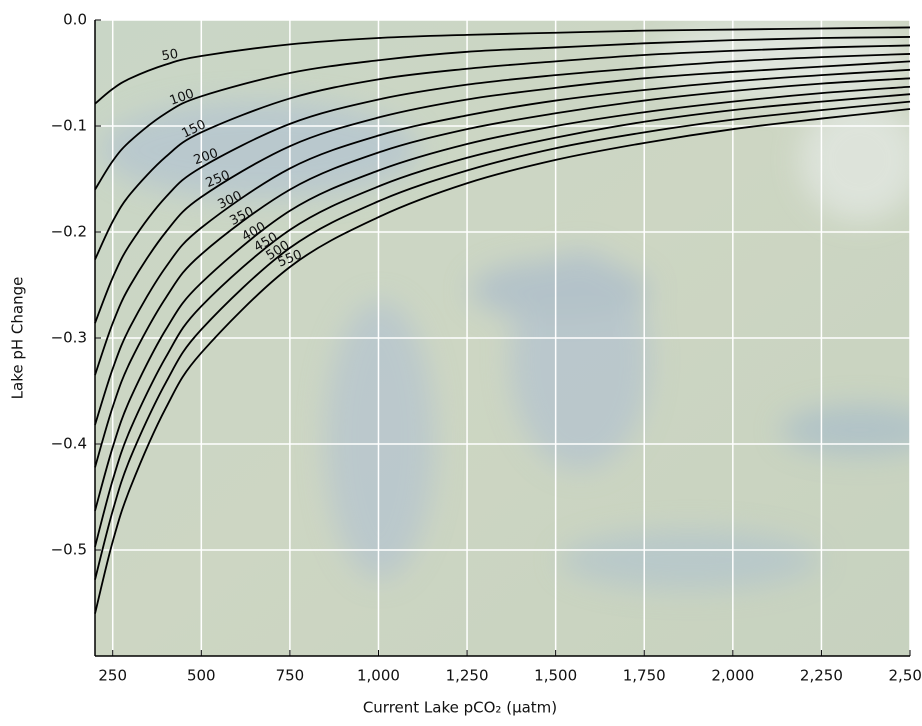 The height and width of the screenshot is (726, 922). What do you see at coordinates (69, 550) in the screenshot?
I see `y-tick-label: −0.5` at bounding box center [69, 550].